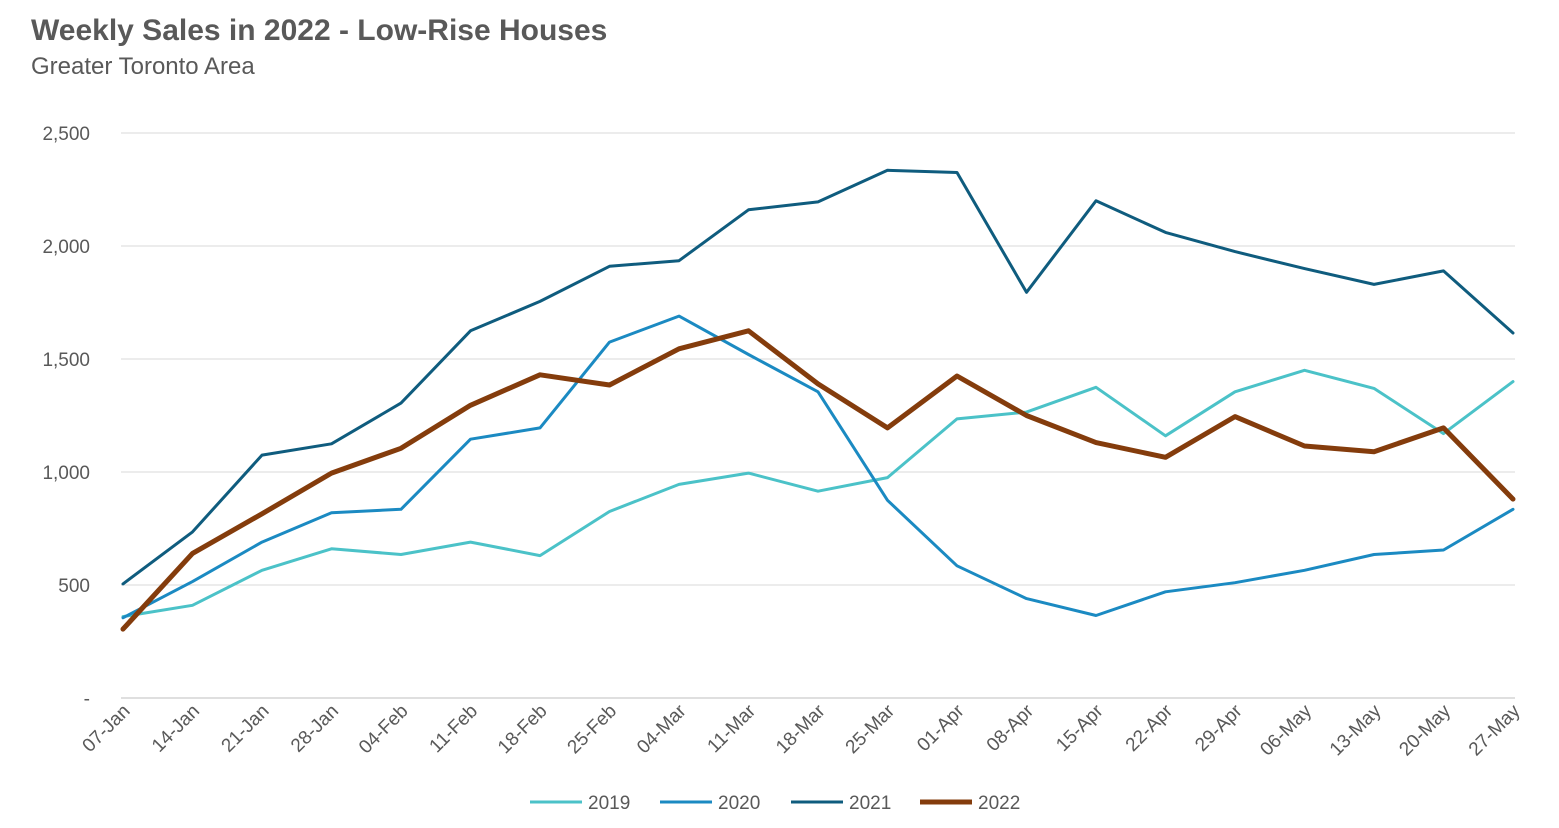 The image size is (1559, 828). I want to click on x-tick-label: 27-May, so click(1495, 730).